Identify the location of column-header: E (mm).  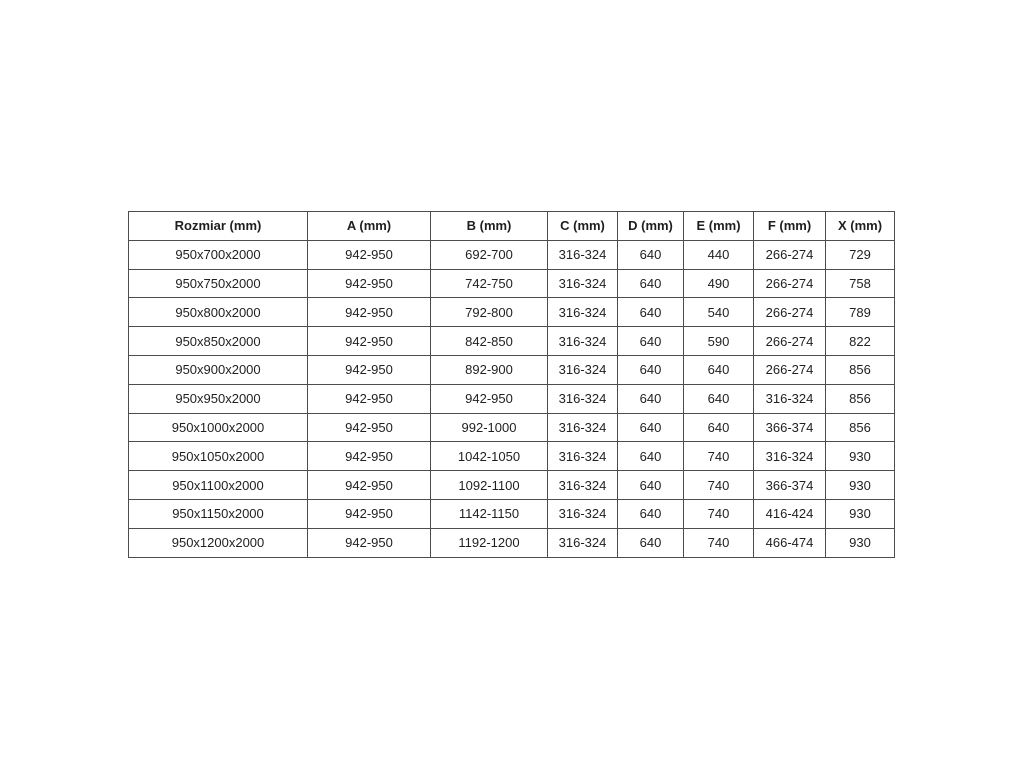
(718, 226).